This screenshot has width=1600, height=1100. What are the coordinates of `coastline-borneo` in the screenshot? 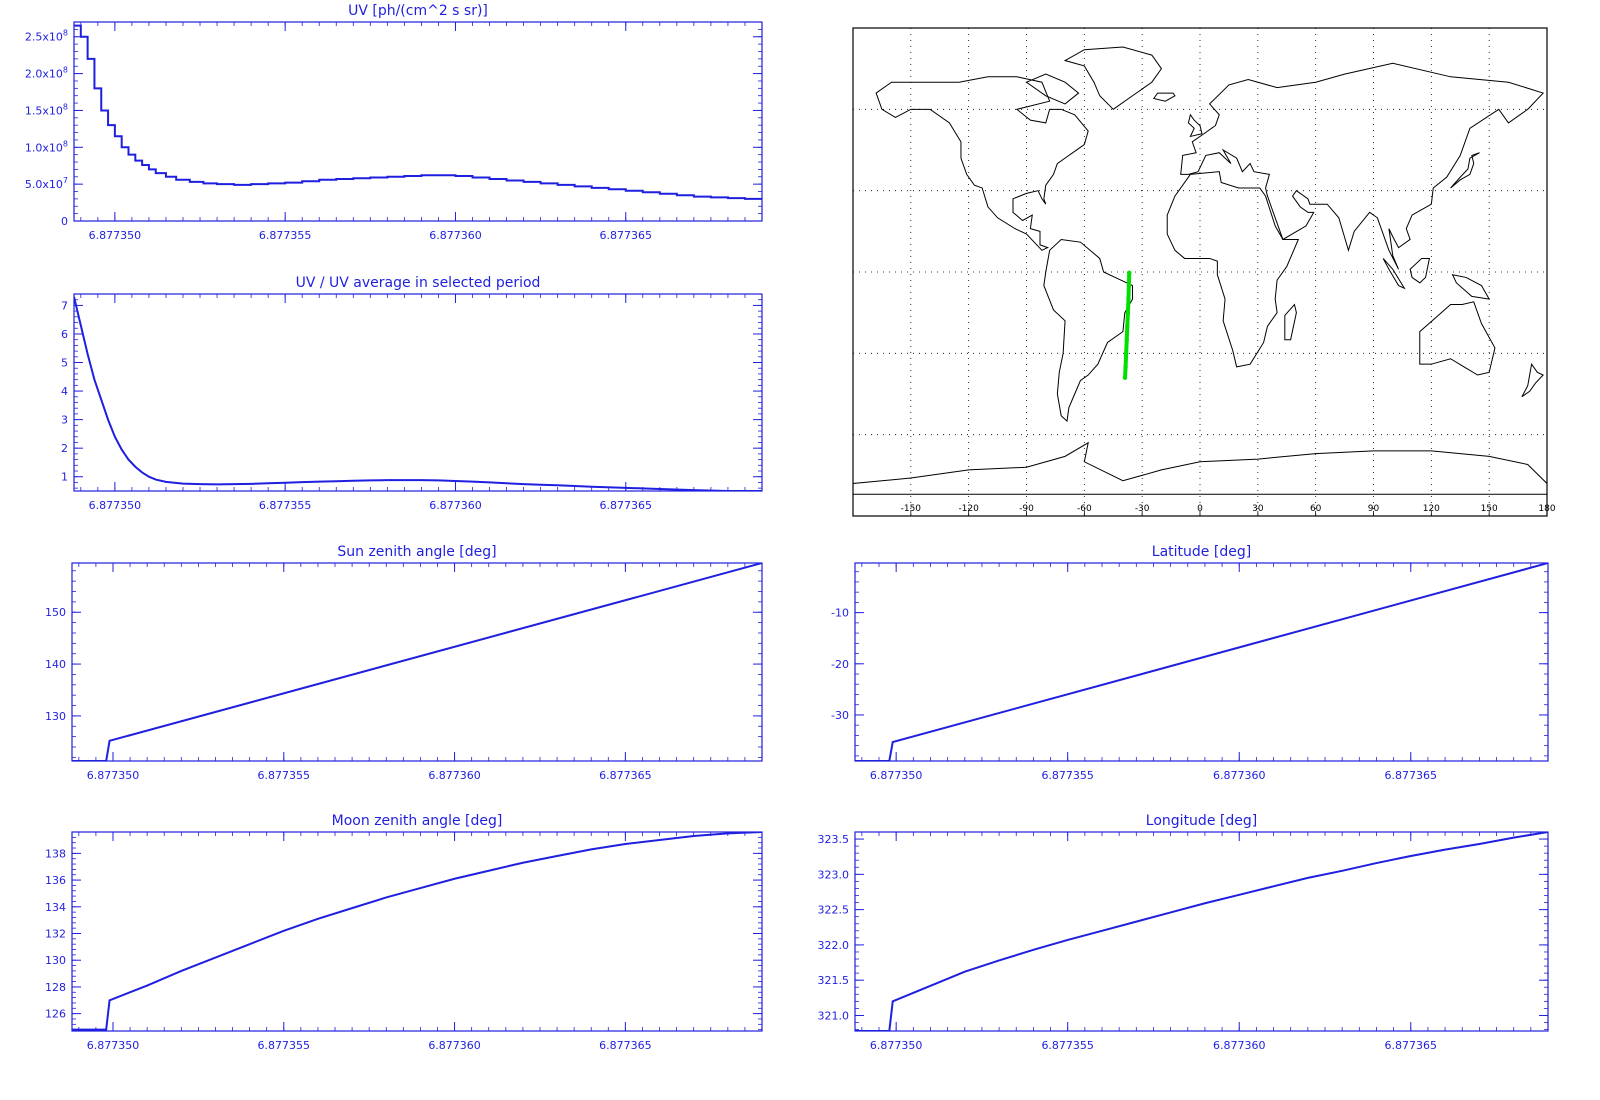 It's located at (1420, 270).